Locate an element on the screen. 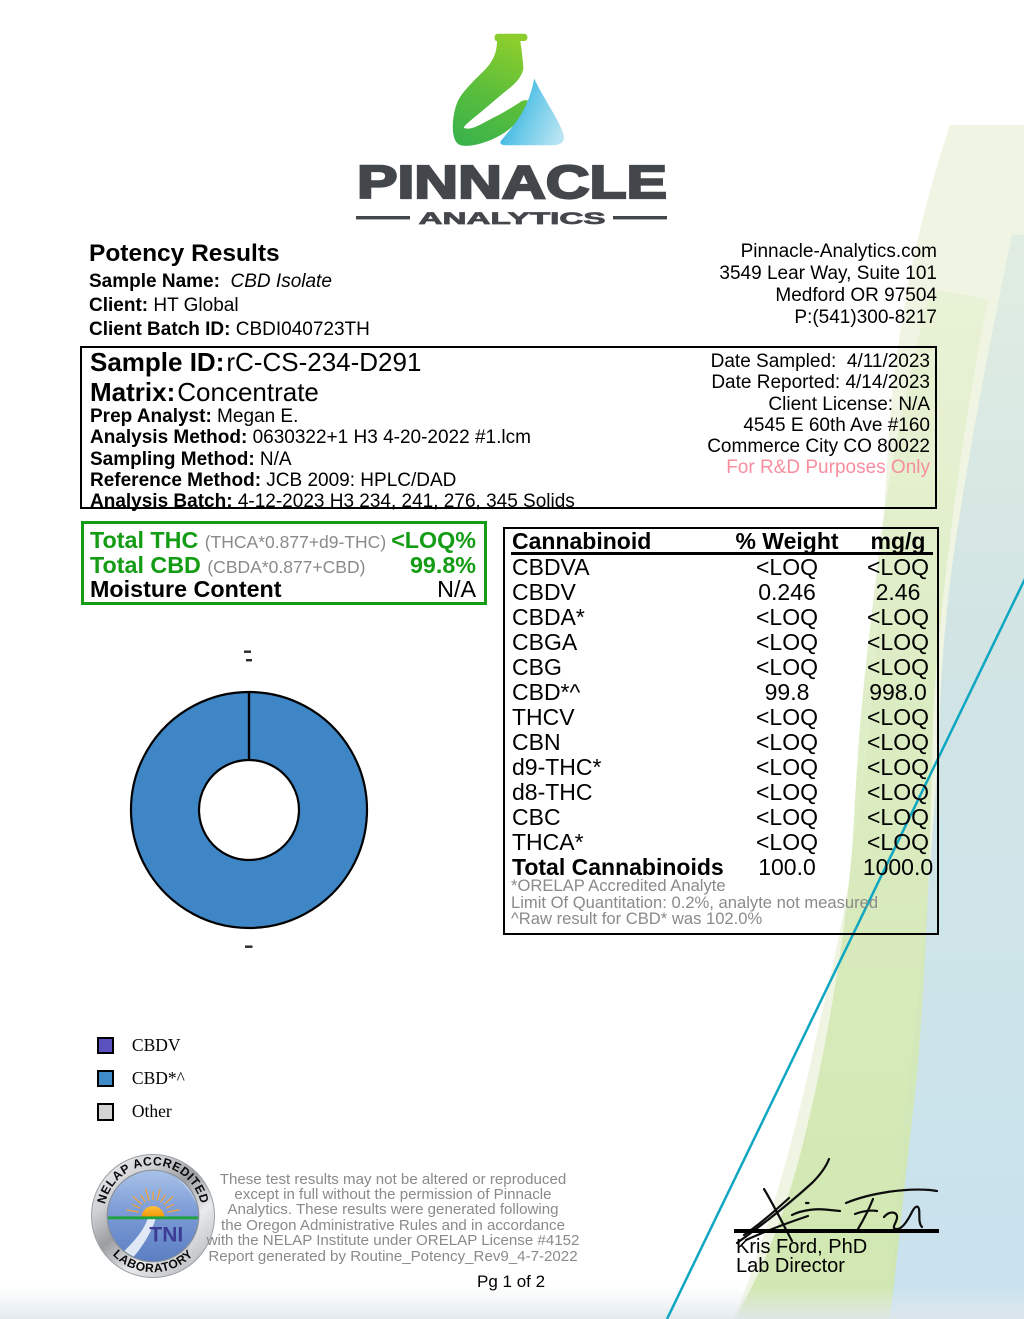 The width and height of the screenshot is (1024, 1319). svg-text: TNI is located at coordinates (166, 1235).